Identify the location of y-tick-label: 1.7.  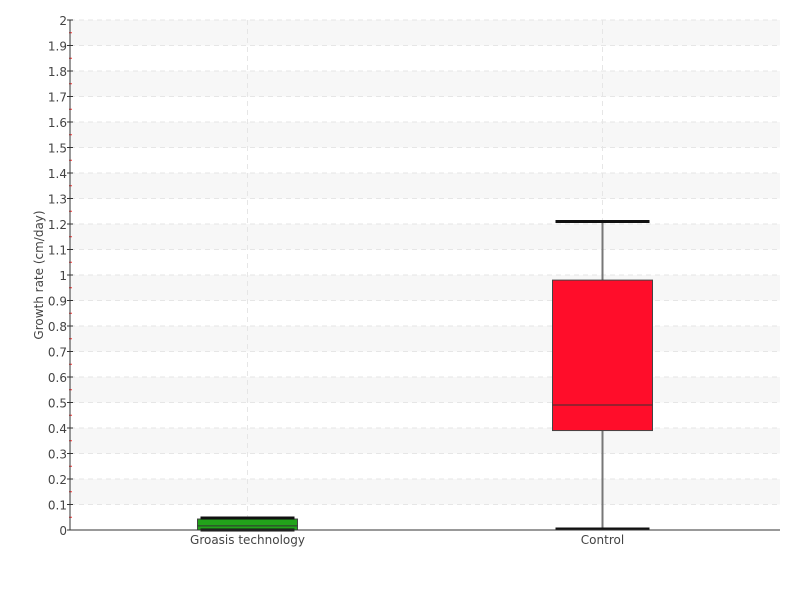
(57, 98).